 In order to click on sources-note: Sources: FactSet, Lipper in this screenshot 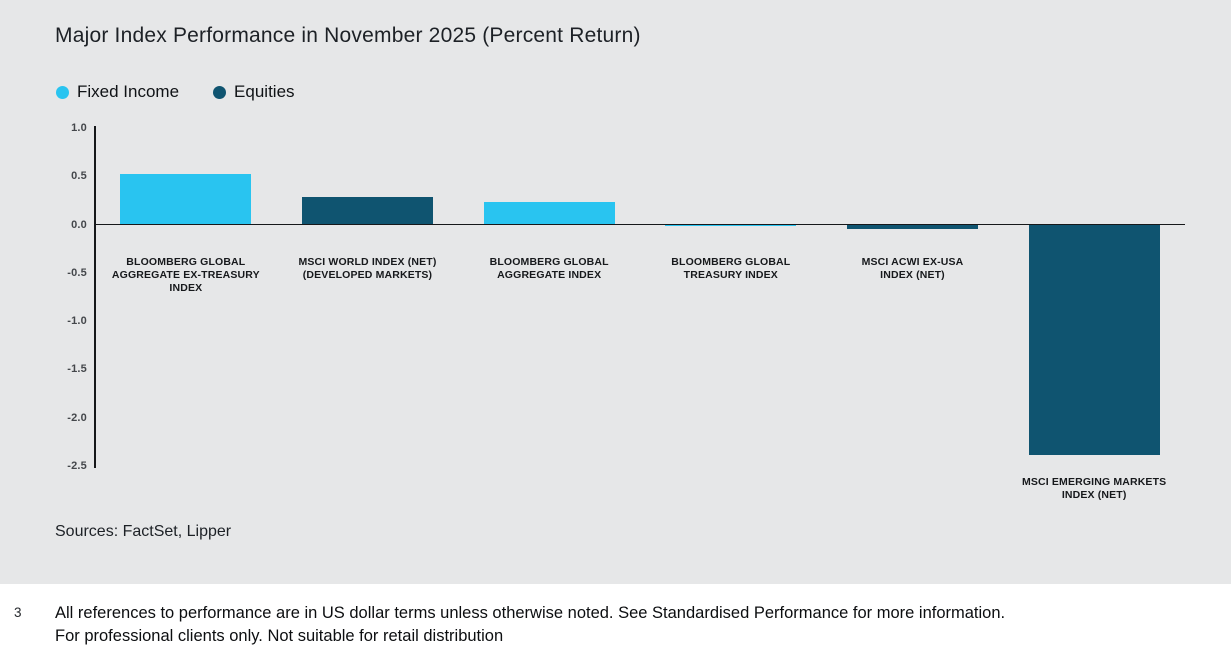, I will do `click(143, 531)`.